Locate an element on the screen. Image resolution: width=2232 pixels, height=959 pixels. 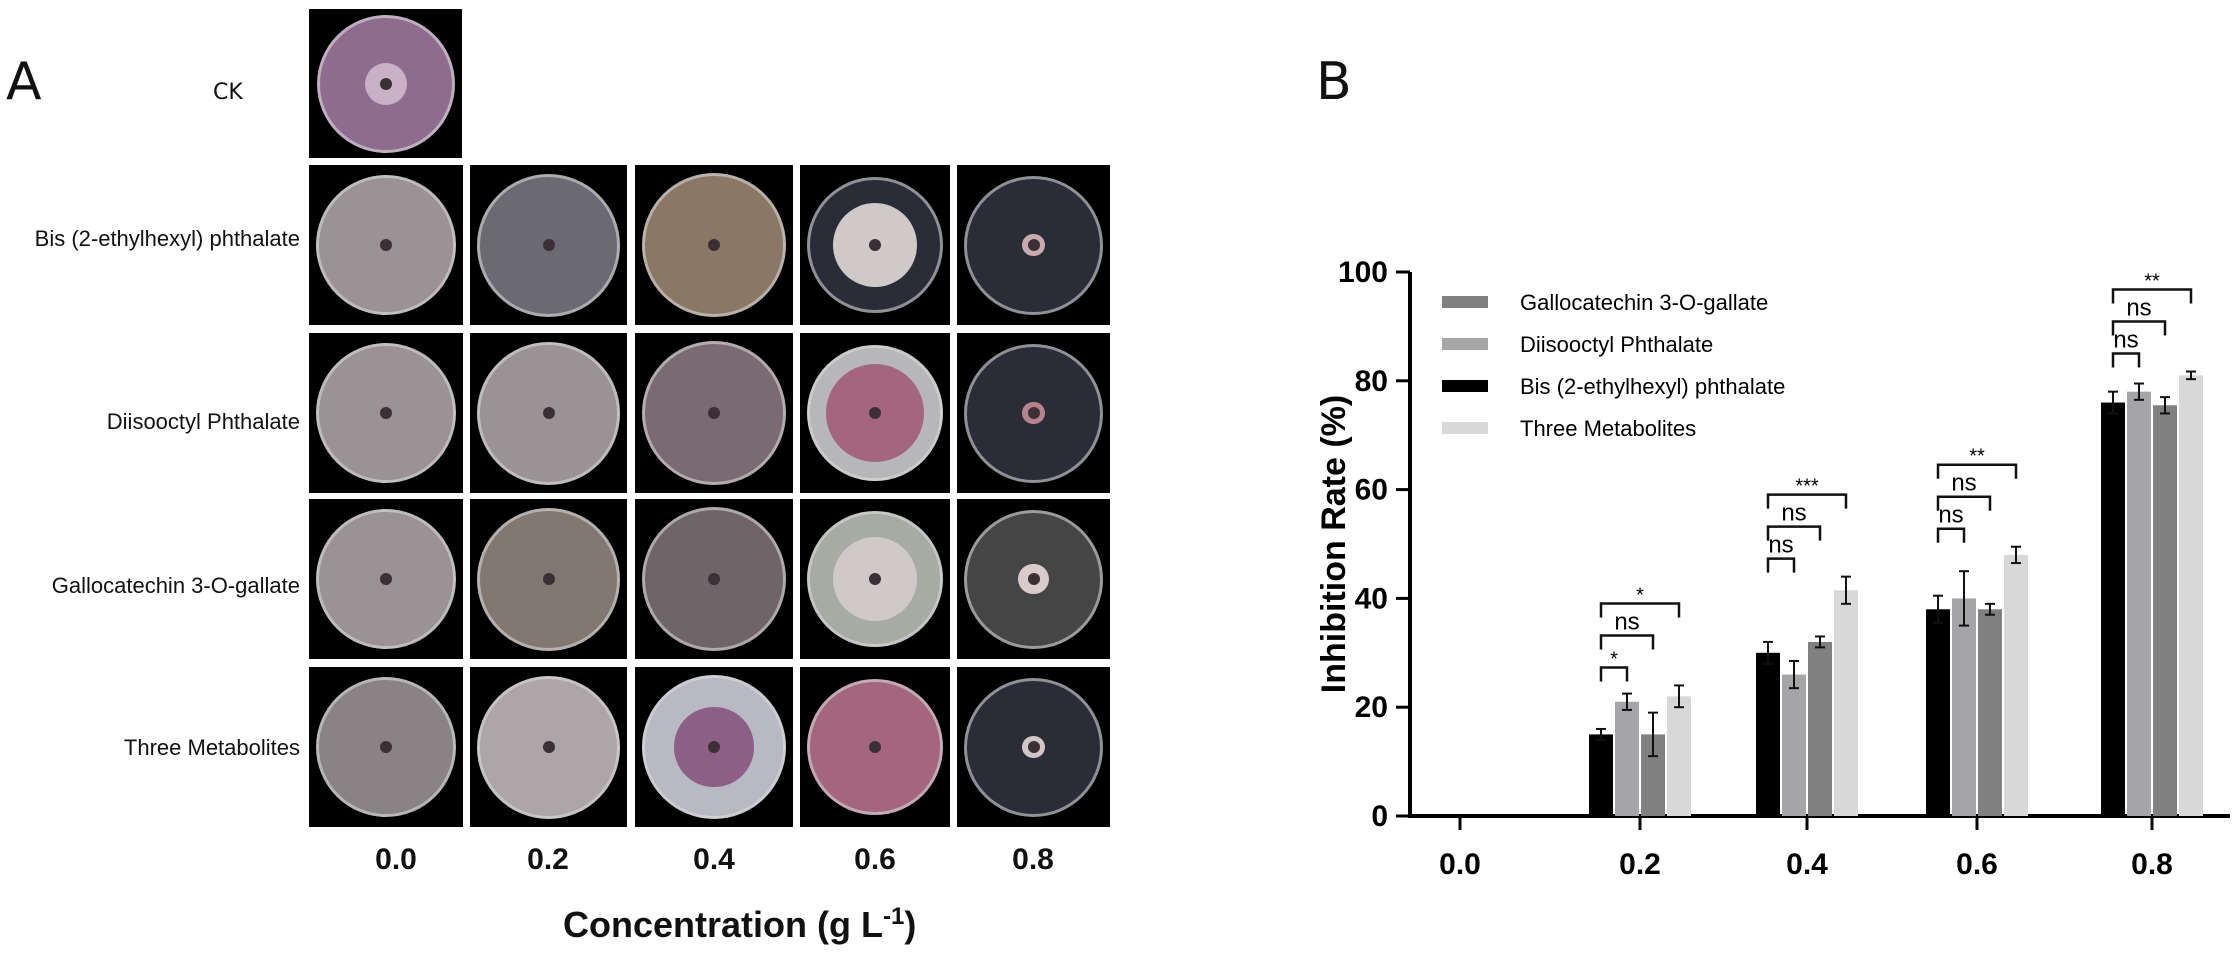
concentration-label: 0.4 is located at coordinates (714, 859).